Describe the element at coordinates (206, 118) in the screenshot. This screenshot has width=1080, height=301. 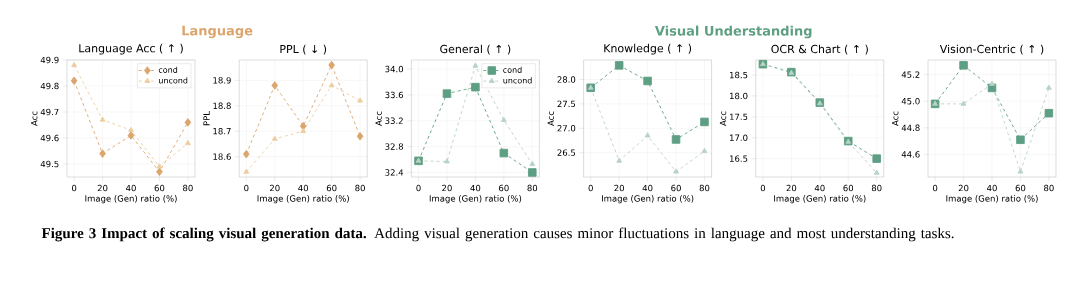
I see `y-axis-title: PPL` at that location.